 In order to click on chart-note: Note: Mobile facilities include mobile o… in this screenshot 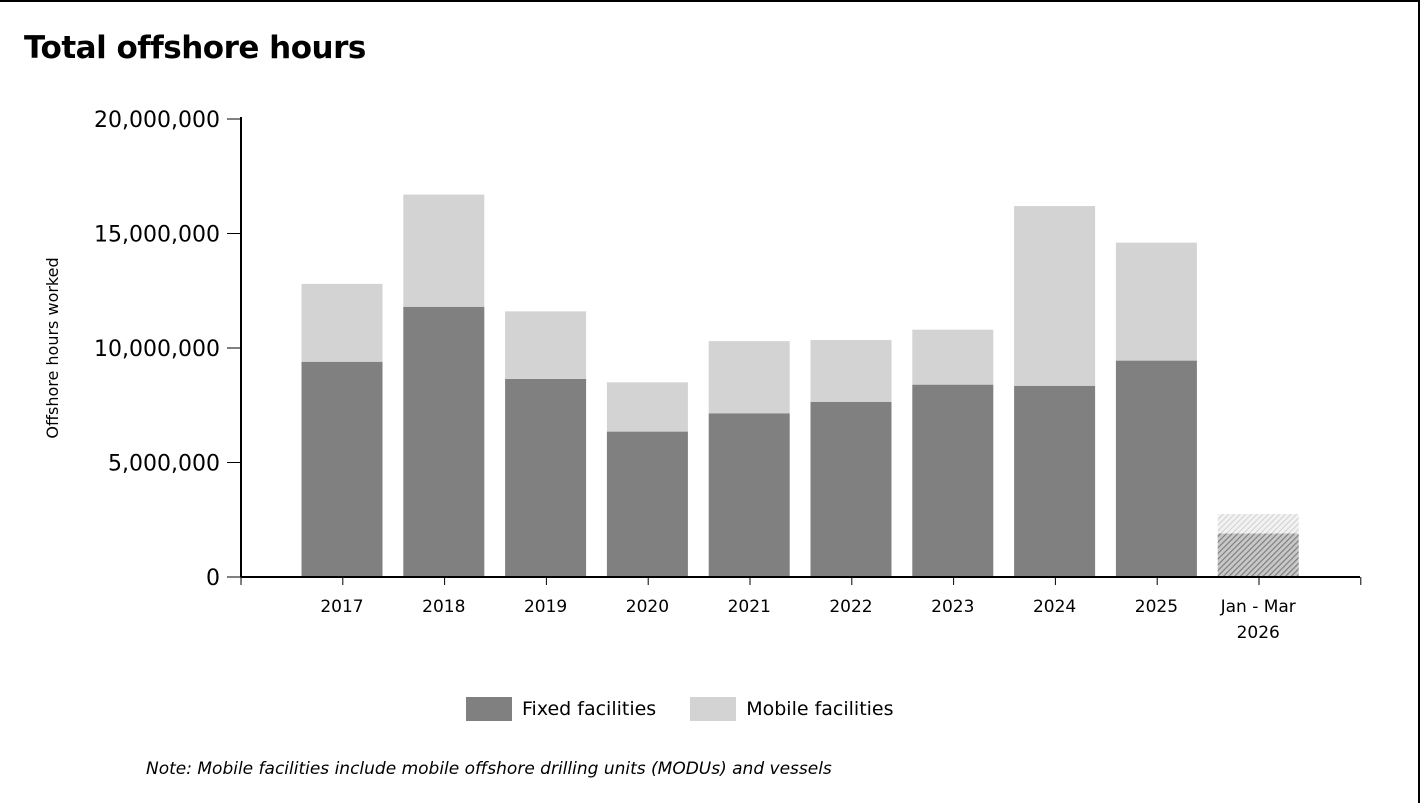, I will do `click(489, 769)`.